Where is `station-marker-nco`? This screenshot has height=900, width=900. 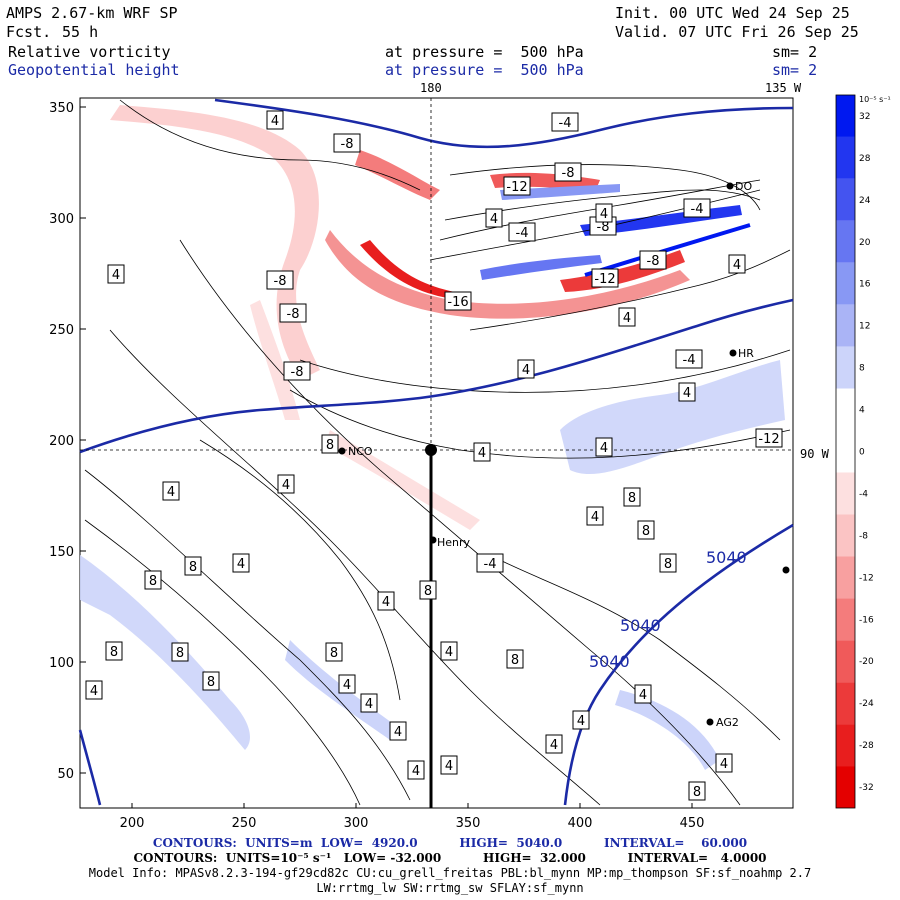 station-marker-nco is located at coordinates (342, 451).